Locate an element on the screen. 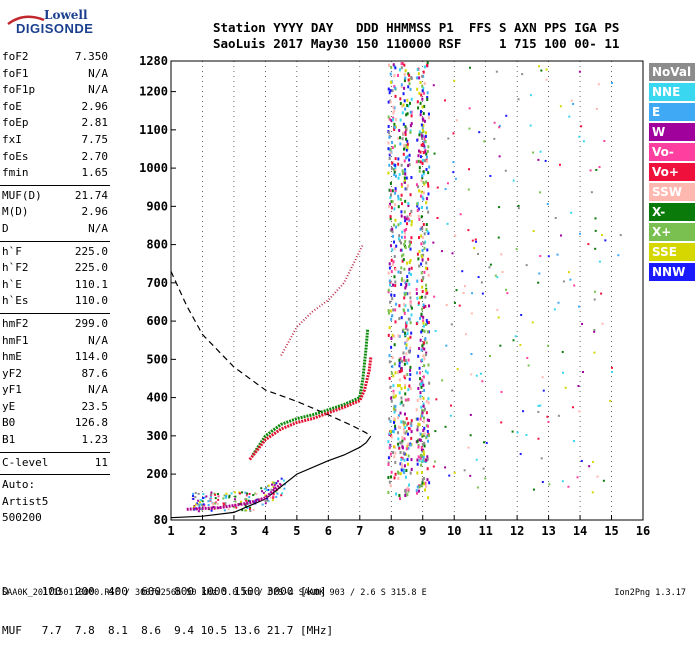 The height and width of the screenshot is (650, 700). param-name: h`E is located at coordinates (12, 284).